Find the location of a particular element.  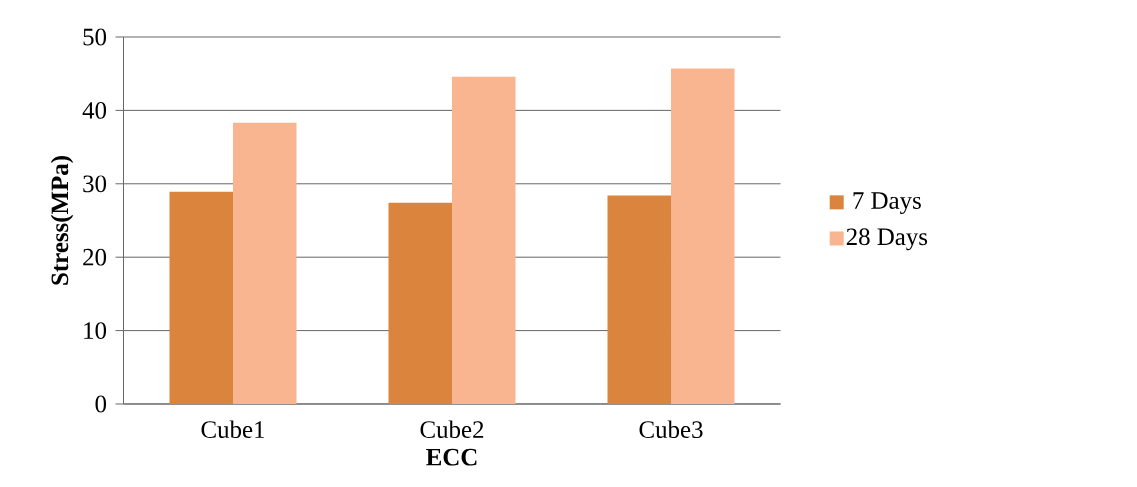

y-axis-title: Stress(MPa) is located at coordinates (62, 220).